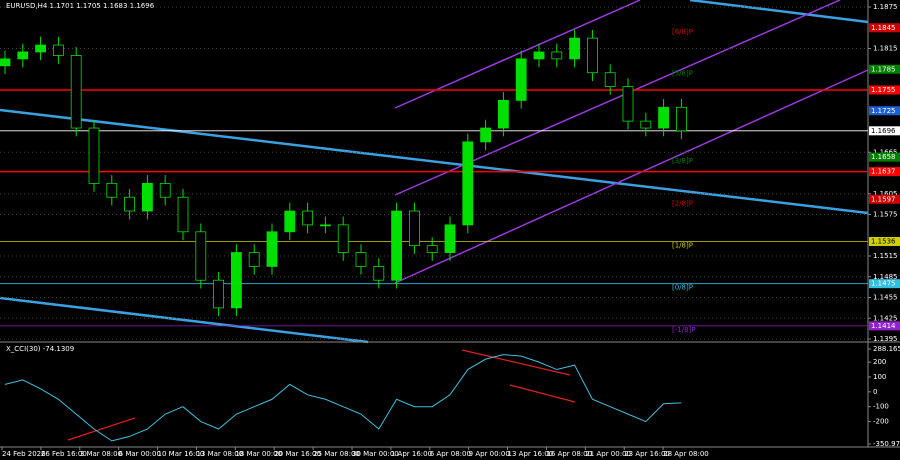 Image resolution: width=900 pixels, height=460 pixels. Describe the element at coordinates (531, 454) in the screenshot. I see `x-tick-label: 13 Apr 16:00` at that location.